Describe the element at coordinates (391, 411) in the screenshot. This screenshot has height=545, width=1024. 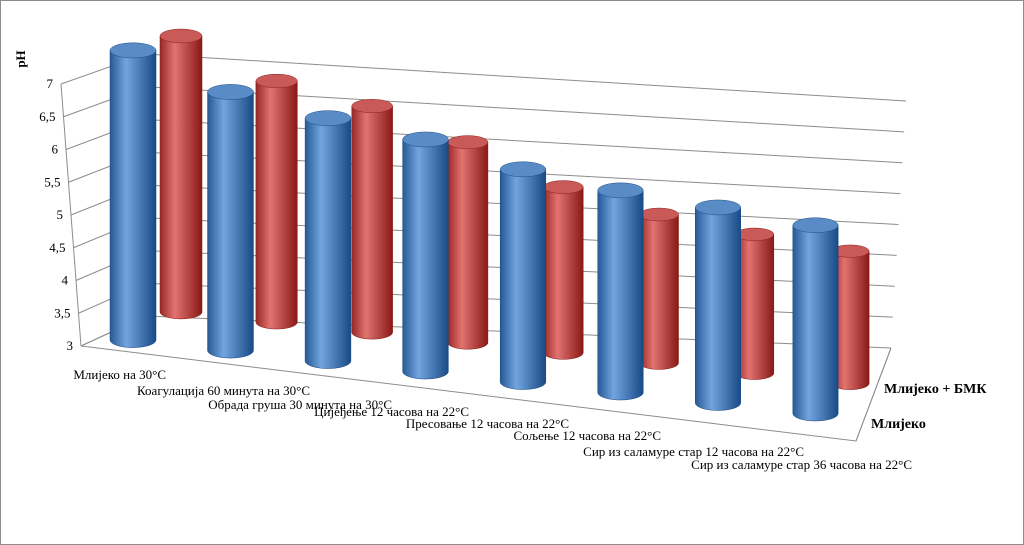
I see `category-label: Цијеђење 12 часова на 22°C` at that location.